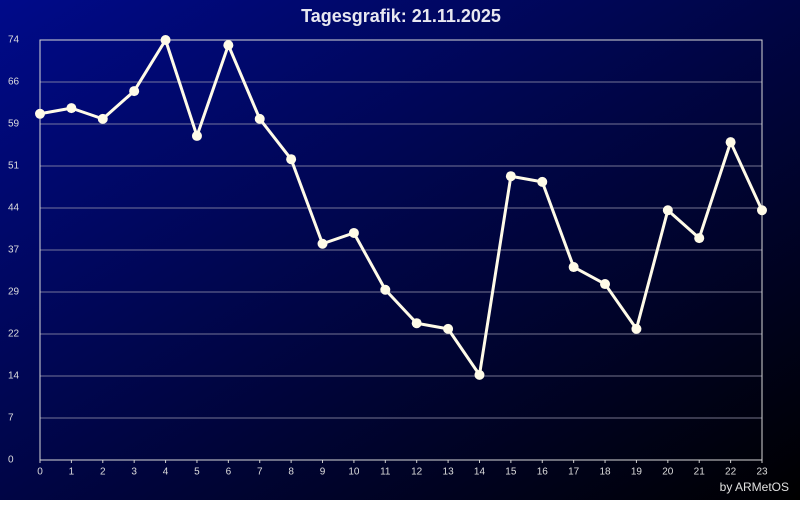 The height and width of the screenshot is (505, 800). What do you see at coordinates (754, 487) in the screenshot?
I see `credit: by ARMetOS` at bounding box center [754, 487].